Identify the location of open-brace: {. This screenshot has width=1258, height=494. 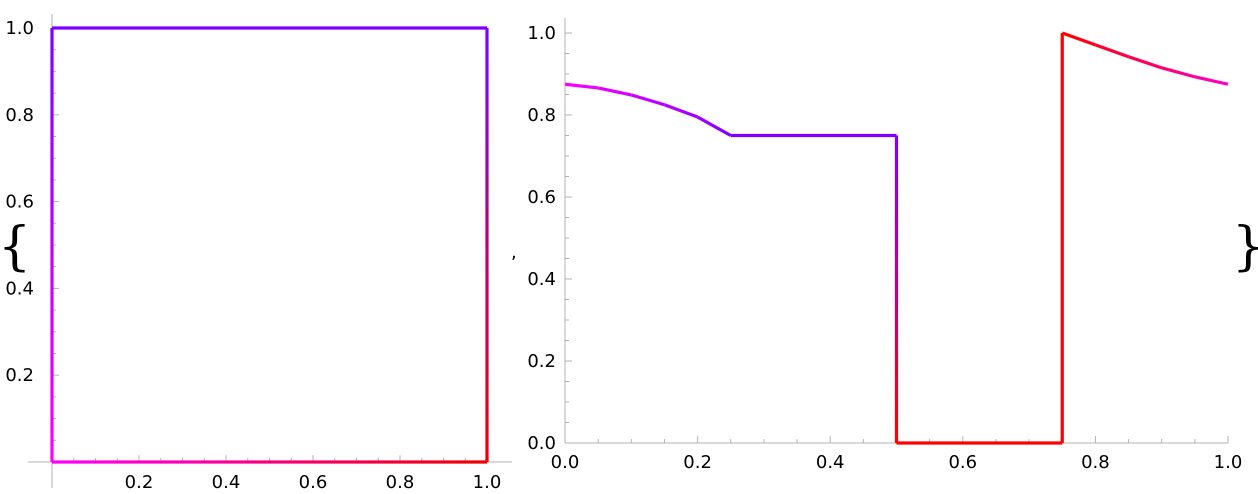
(15, 247).